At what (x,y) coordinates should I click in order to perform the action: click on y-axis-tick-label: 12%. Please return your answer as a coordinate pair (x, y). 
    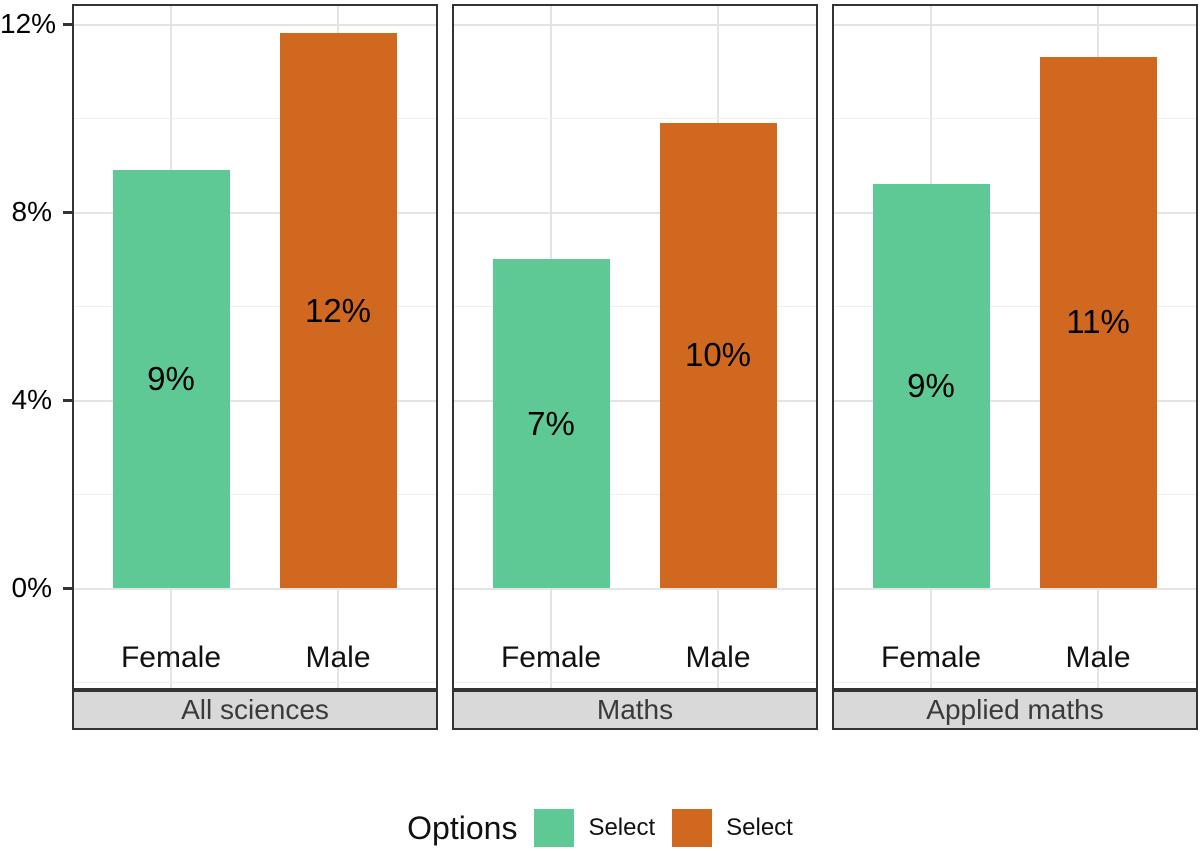
    Looking at the image, I should click on (28, 23).